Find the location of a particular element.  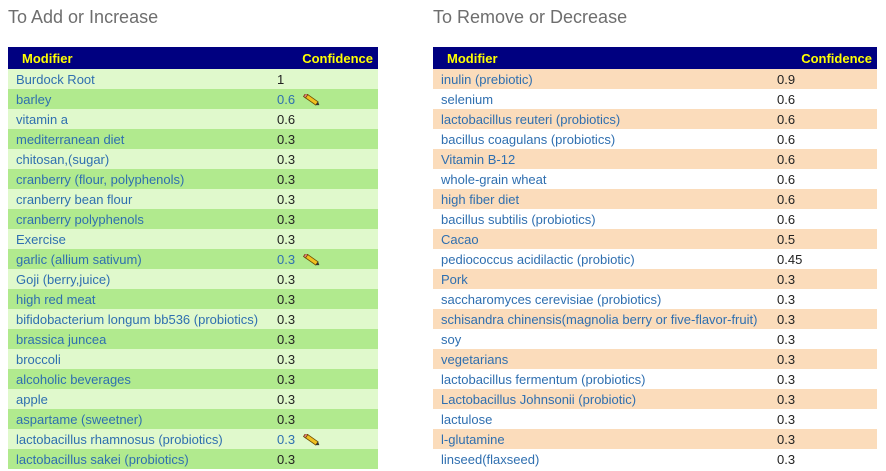

modifier-link: saccharomyces cerevisiae (probiotics) is located at coordinates (605, 299).